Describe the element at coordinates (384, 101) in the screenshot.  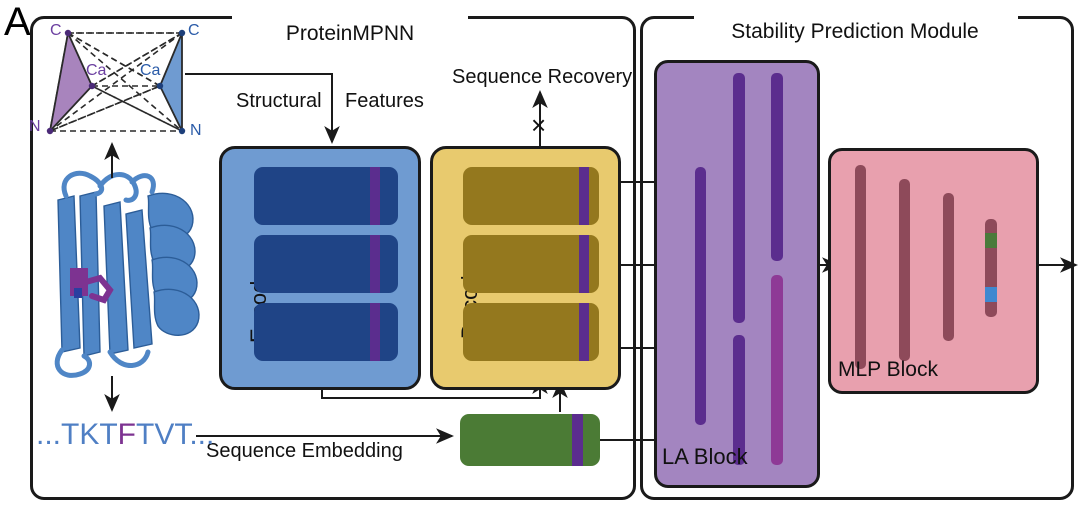
I see `features-label: Features` at that location.